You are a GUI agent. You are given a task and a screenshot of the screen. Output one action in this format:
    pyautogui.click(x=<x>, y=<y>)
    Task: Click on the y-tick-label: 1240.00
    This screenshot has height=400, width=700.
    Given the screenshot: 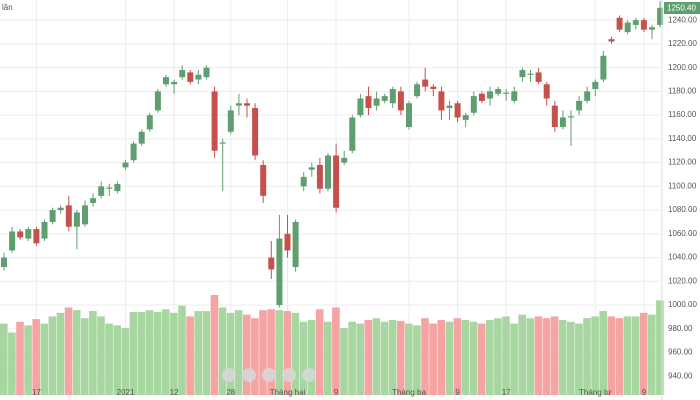 What is the action you would take?
    pyautogui.click(x=682, y=19)
    